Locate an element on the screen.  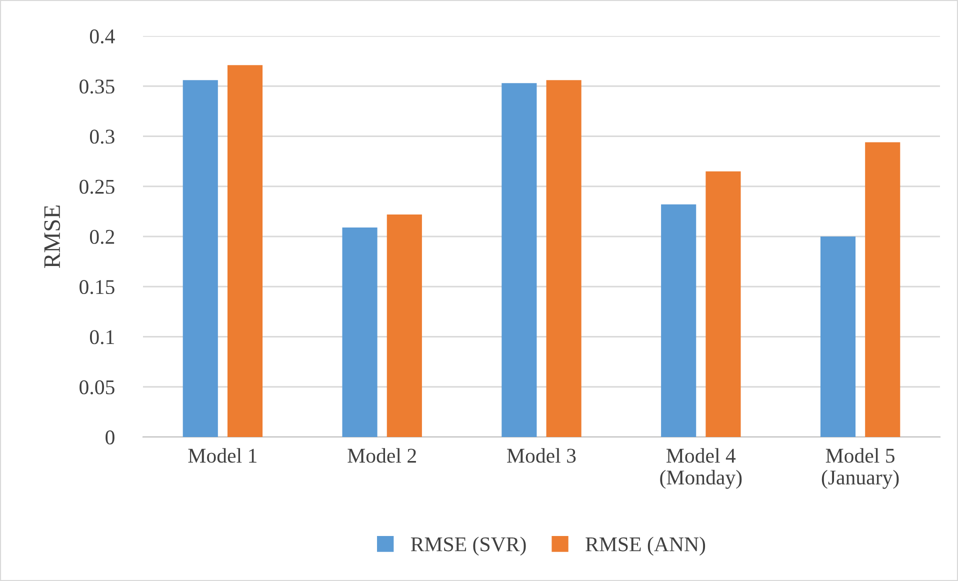
y-tick-label: 0 is located at coordinates (110, 437).